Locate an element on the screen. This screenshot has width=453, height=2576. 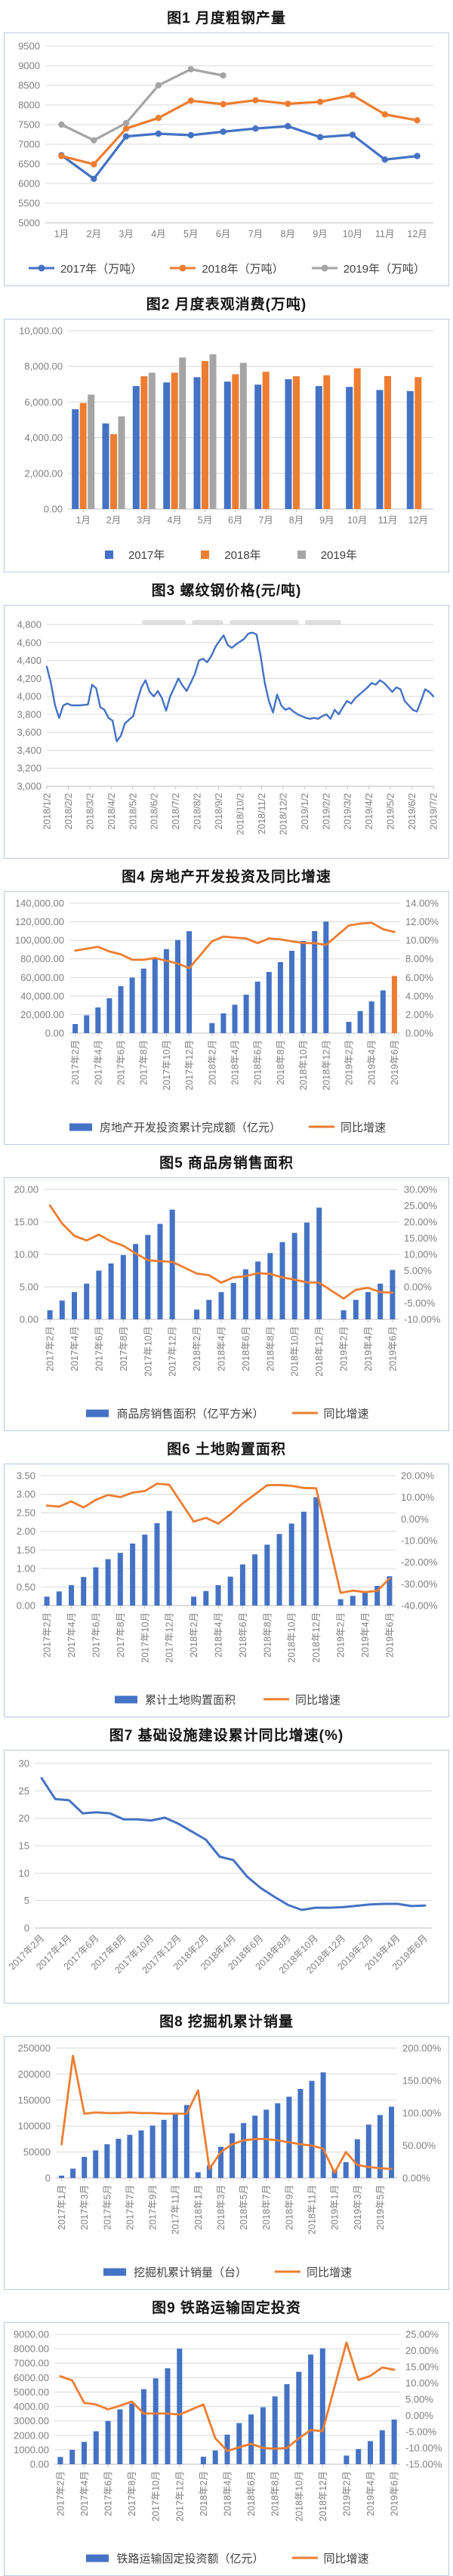
svg-text: 5000.00 is located at coordinates (31, 2392).